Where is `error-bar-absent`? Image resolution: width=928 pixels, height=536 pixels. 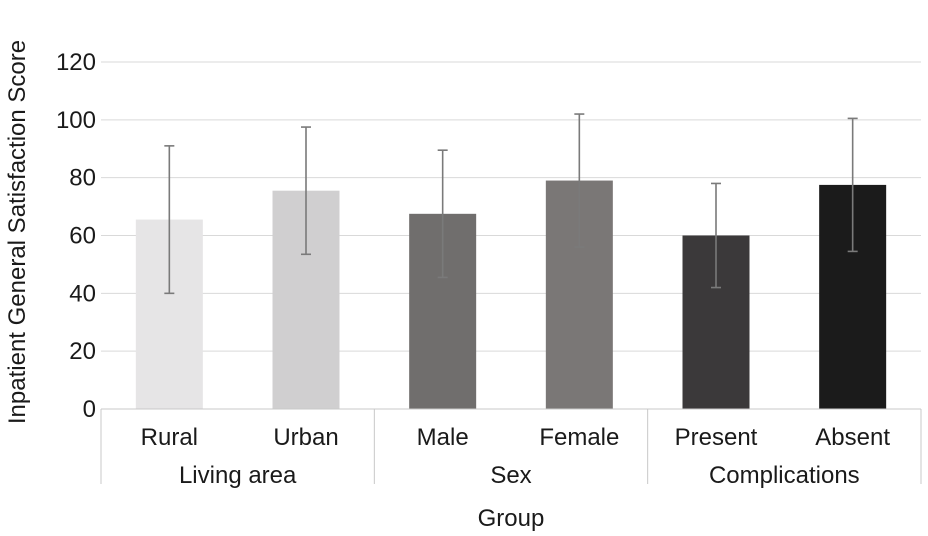
error-bar-absent is located at coordinates (852, 185).